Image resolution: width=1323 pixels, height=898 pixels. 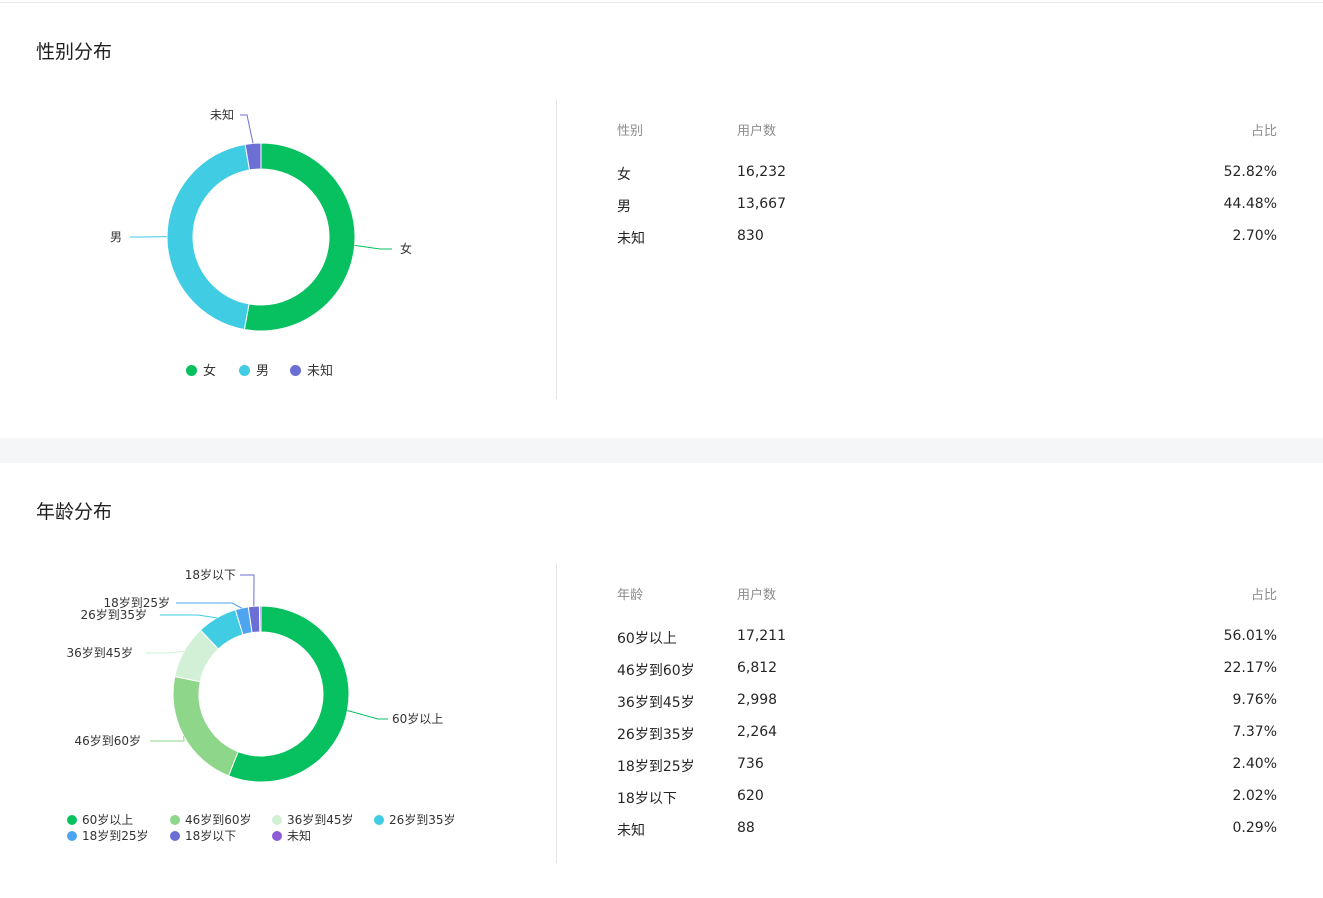 What do you see at coordinates (210, 371) in the screenshot?
I see `legend-label: 女` at bounding box center [210, 371].